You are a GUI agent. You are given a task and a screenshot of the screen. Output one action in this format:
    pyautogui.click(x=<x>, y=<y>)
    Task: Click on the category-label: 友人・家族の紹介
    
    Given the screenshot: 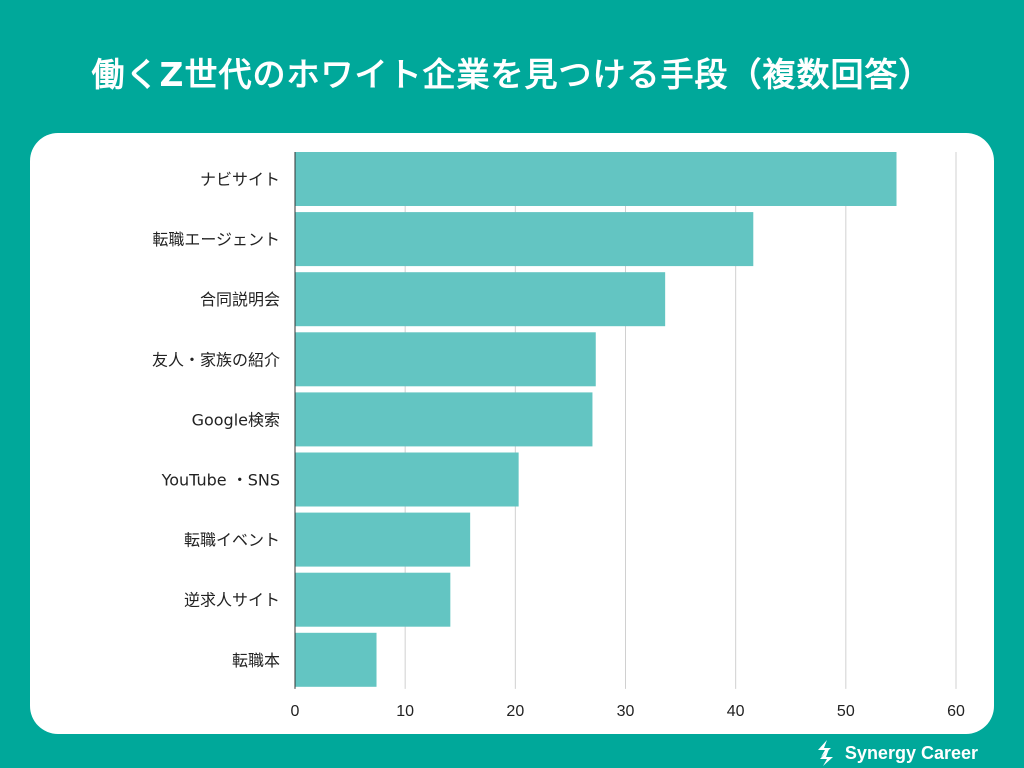 What is the action you would take?
    pyautogui.click(x=216, y=359)
    